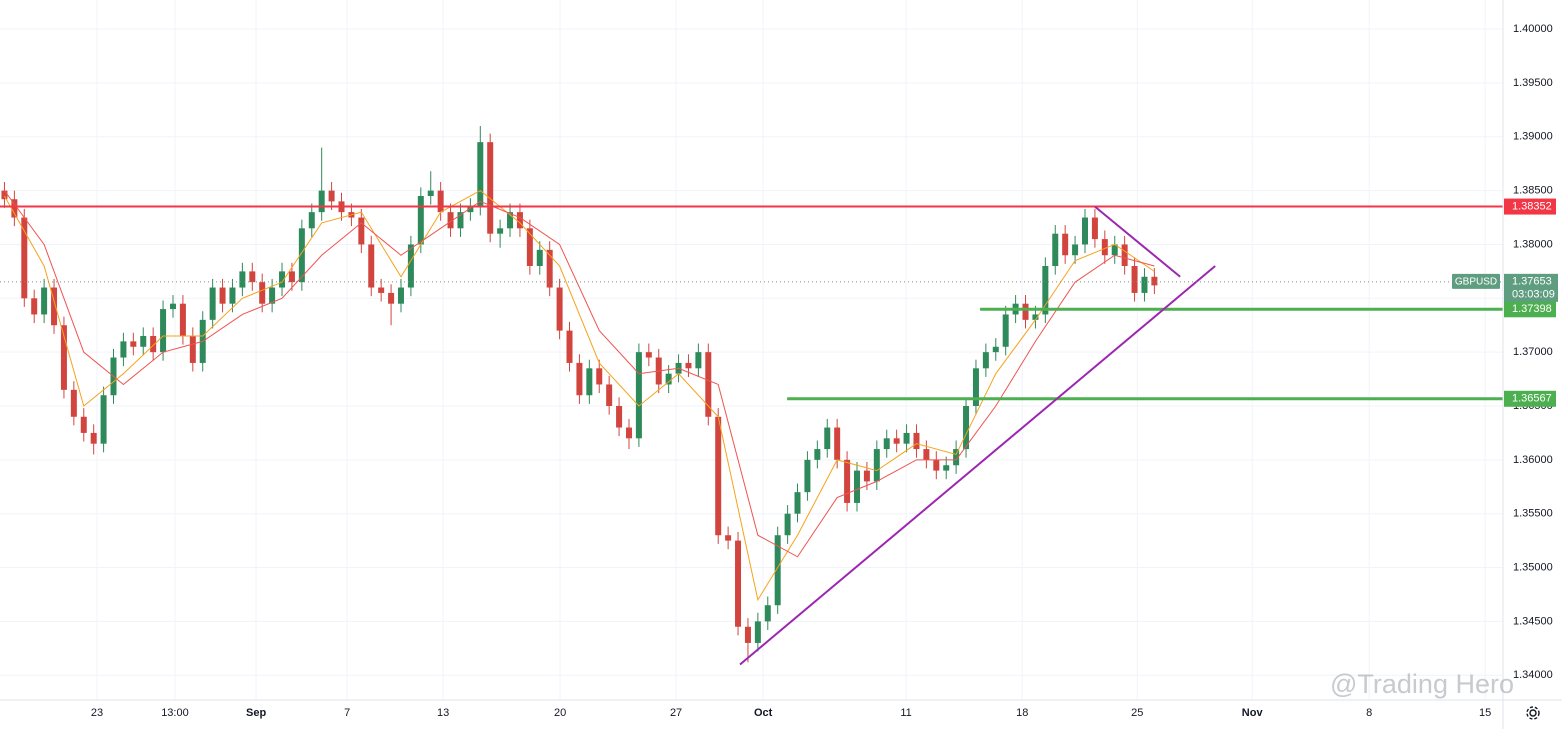  Describe the element at coordinates (1533, 621) in the screenshot. I see `y-tick-label: 1.34500` at that location.